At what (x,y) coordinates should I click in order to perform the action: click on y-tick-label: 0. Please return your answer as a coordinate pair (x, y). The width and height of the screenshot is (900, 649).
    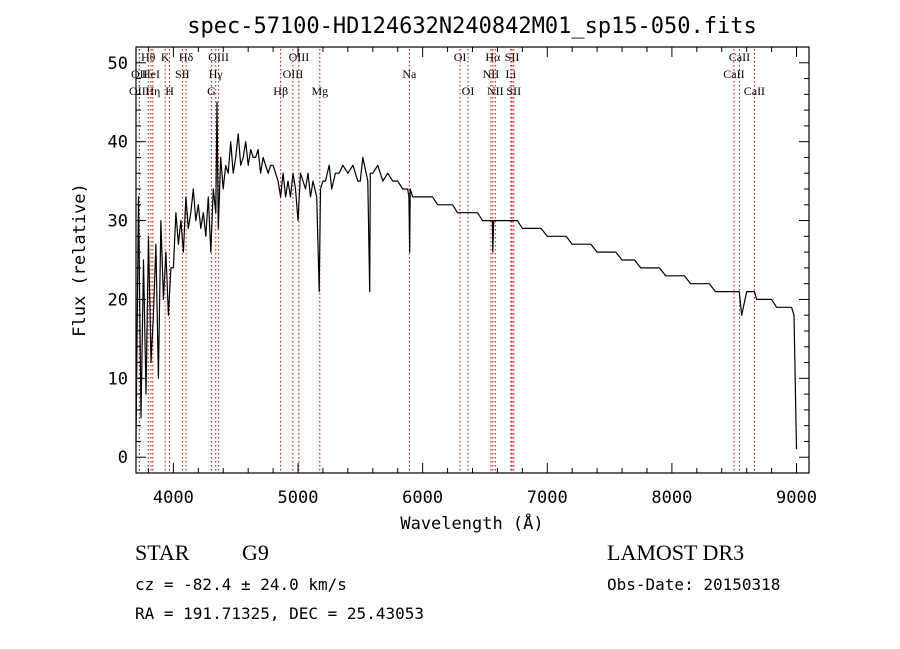
    Looking at the image, I should click on (123, 458).